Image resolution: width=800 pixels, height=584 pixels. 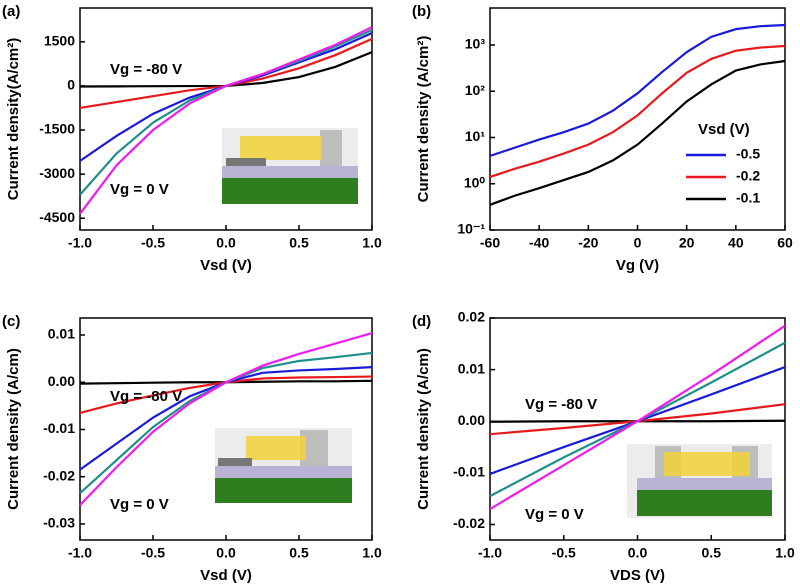 What do you see at coordinates (57, 173) in the screenshot?
I see `y-tick-label: -3000` at bounding box center [57, 173].